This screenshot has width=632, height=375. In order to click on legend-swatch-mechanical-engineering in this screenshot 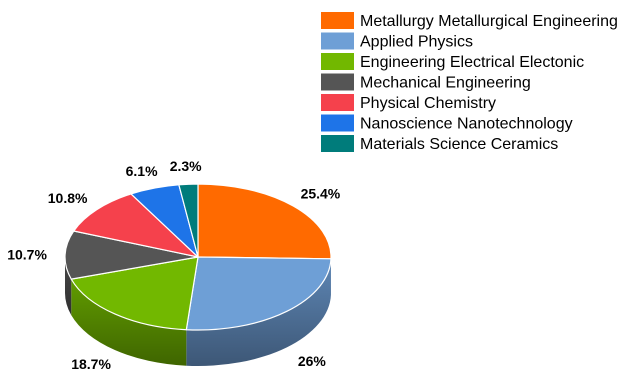, I will do `click(337, 82)`.